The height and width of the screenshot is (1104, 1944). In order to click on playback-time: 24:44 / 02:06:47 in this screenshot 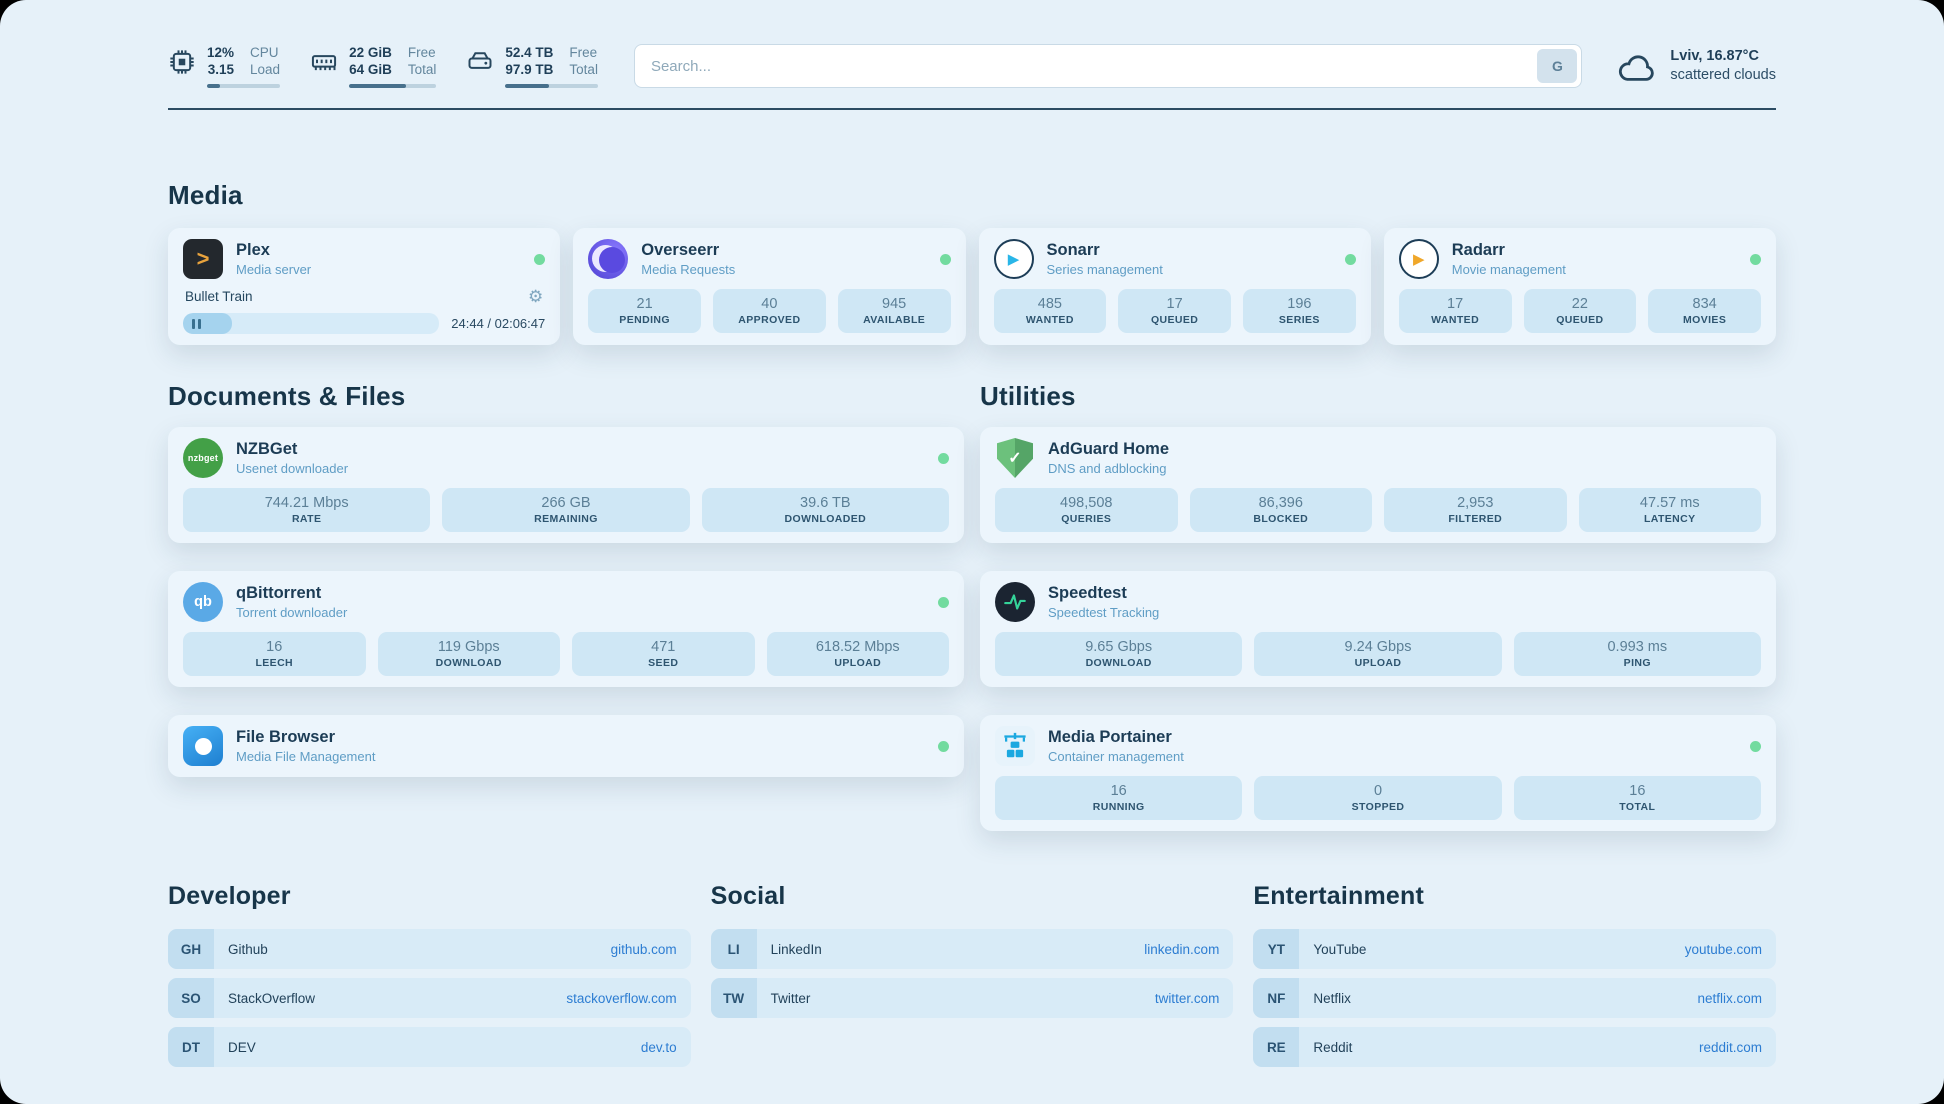, I will do `click(498, 323)`.